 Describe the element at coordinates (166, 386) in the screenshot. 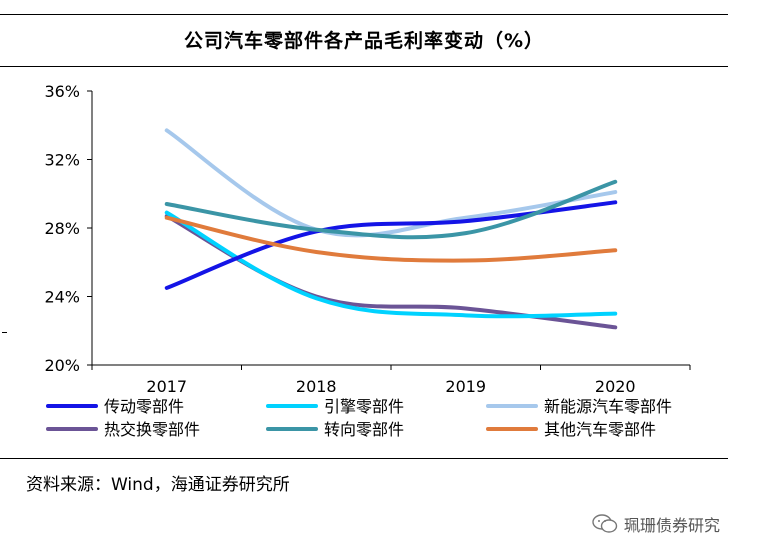

I see `x-tick-label: 2017` at that location.